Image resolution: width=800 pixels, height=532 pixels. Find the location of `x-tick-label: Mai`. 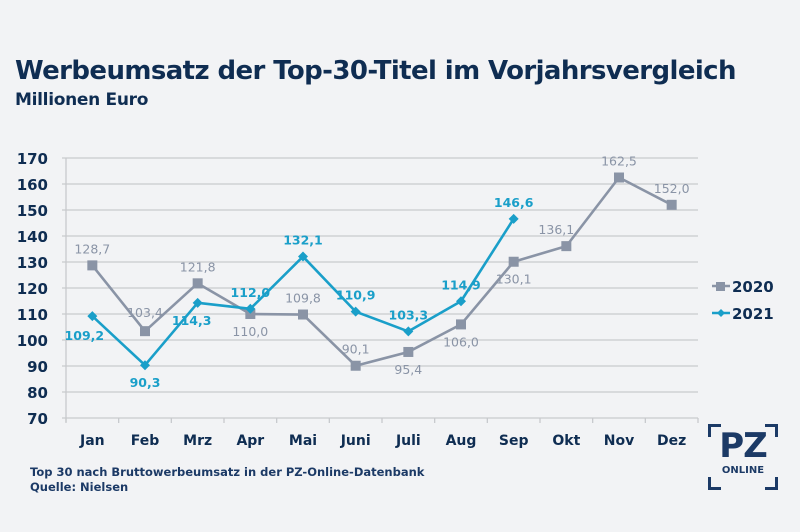

x-tick-label: Mai is located at coordinates (303, 441).